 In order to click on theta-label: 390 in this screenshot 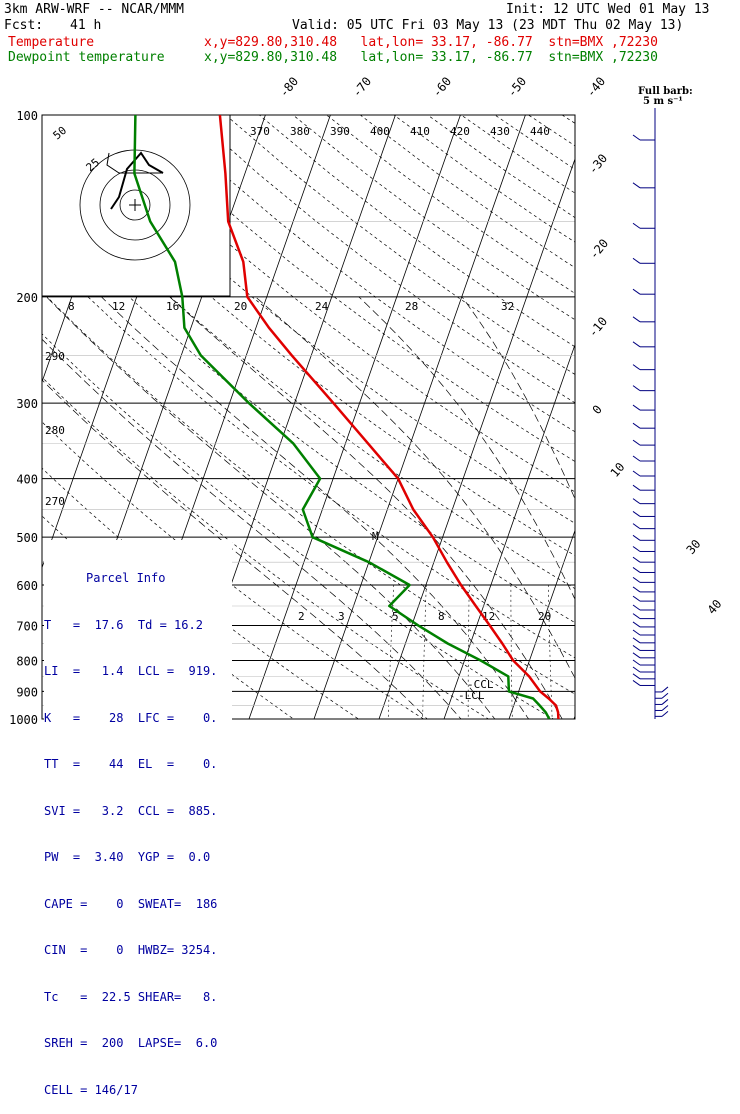, I will do `click(340, 131)`.